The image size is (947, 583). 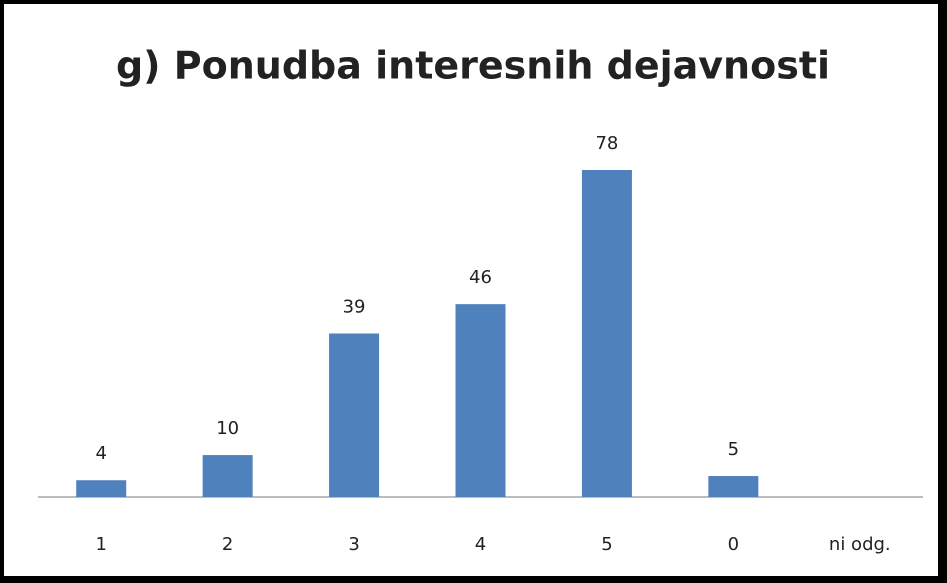 I want to click on data-label: 5, so click(x=733, y=449).